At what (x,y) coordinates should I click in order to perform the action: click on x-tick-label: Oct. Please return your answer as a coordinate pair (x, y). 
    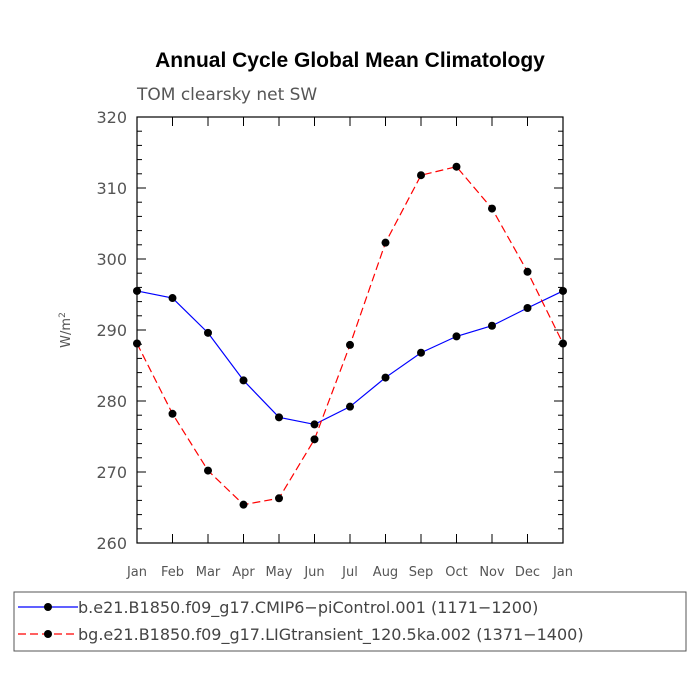
    Looking at the image, I should click on (456, 572).